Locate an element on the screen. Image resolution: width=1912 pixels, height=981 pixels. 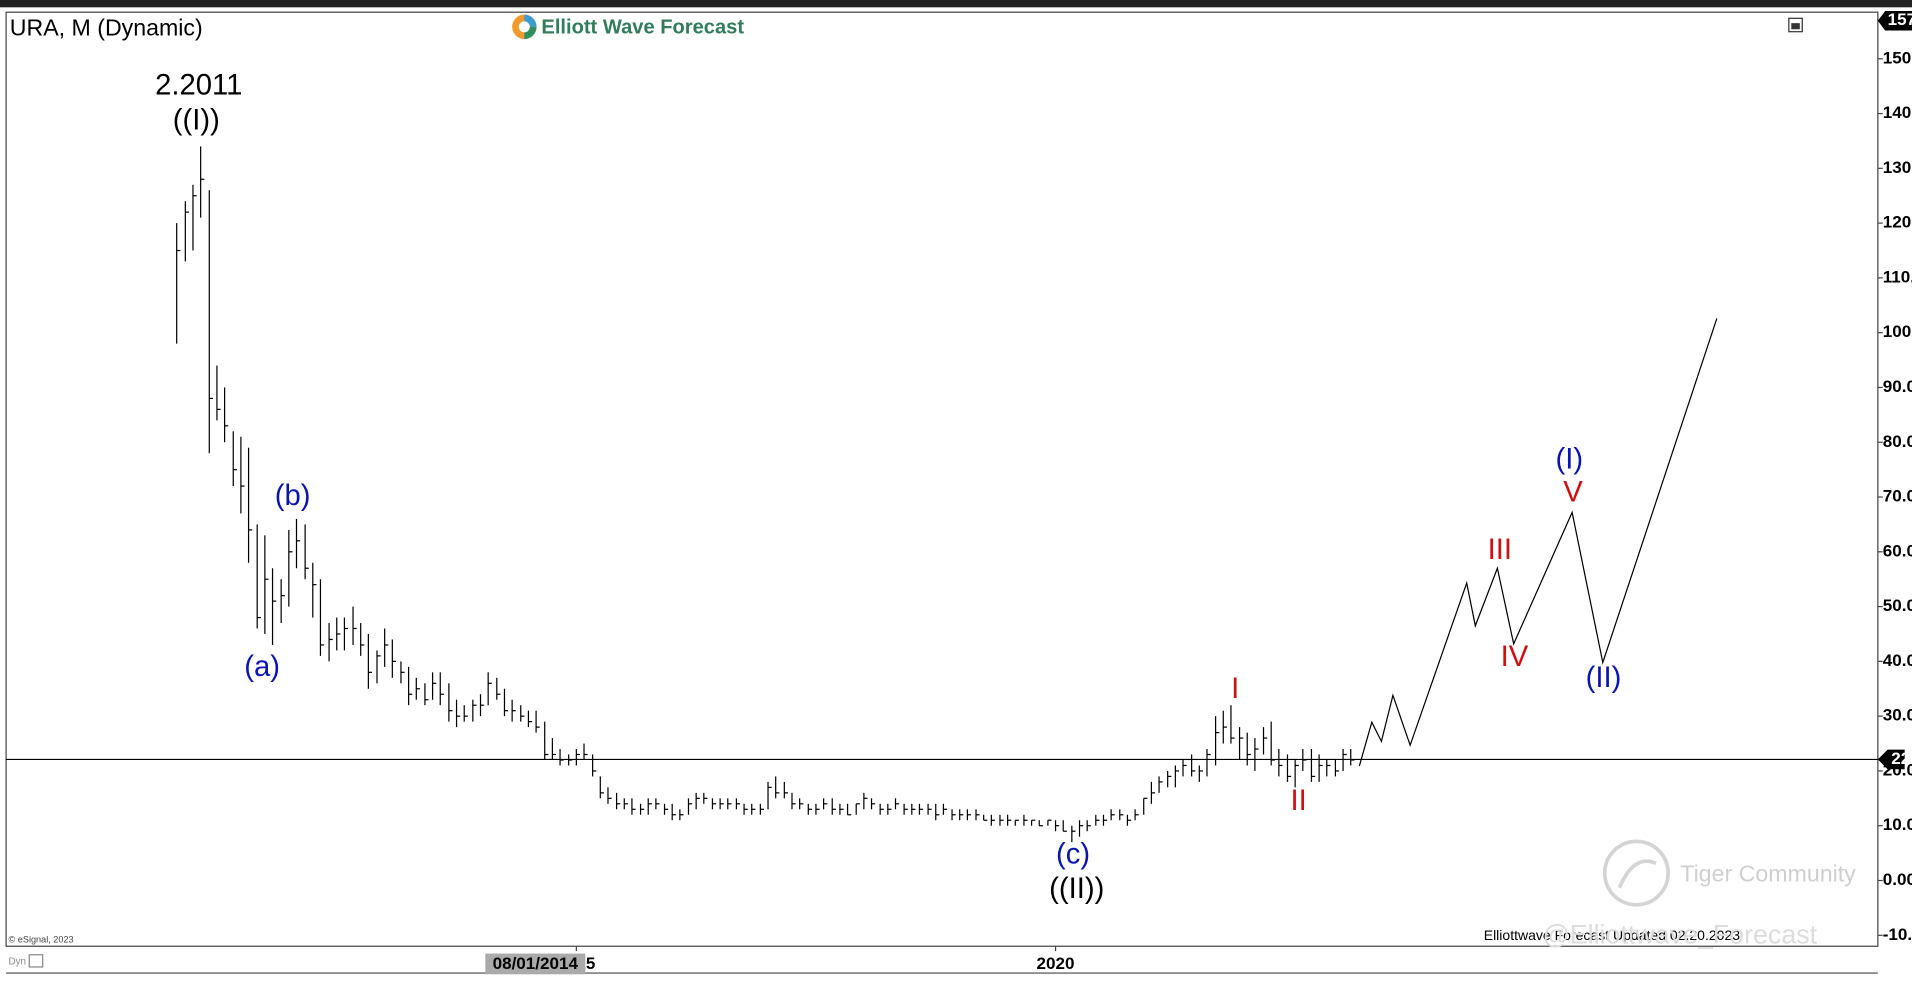
window-icon-inner is located at coordinates (1795, 26).